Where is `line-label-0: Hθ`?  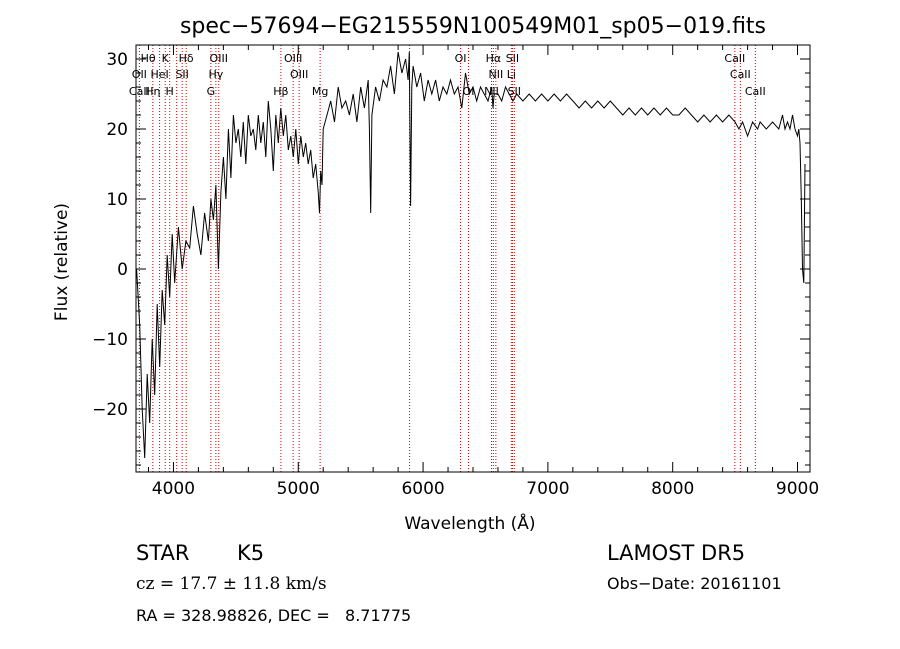
line-label-0: Hθ is located at coordinates (148, 58).